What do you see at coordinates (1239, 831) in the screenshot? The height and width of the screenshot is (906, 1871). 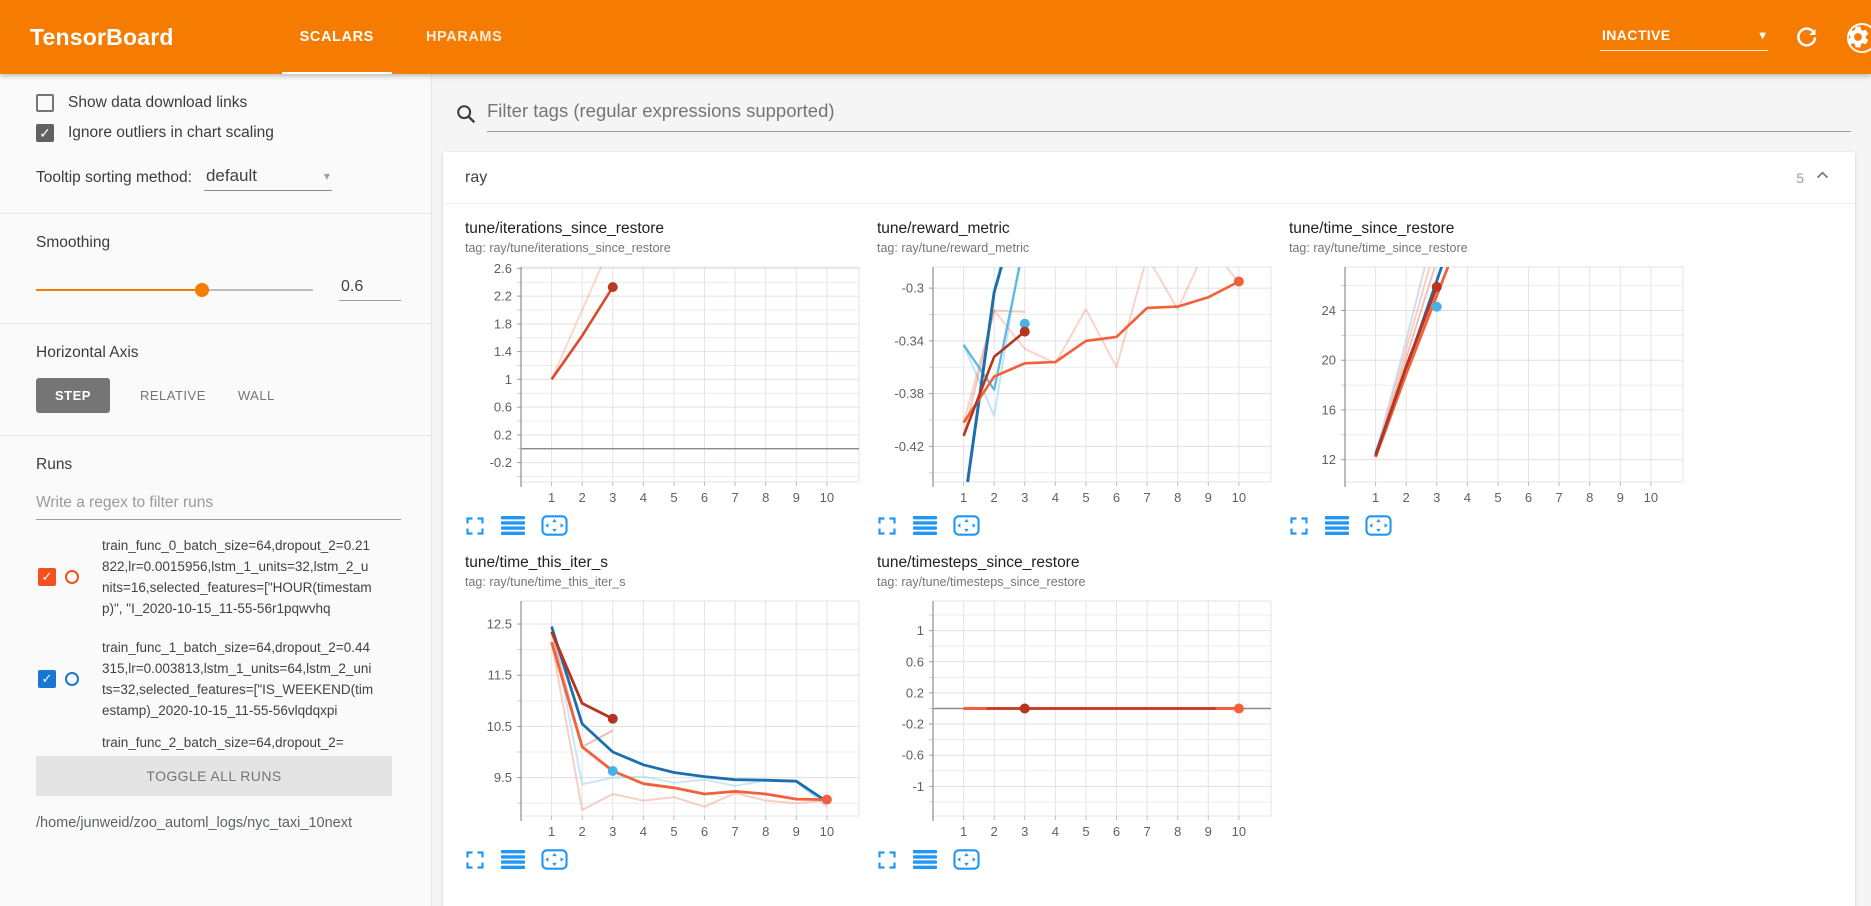 I see `svg-text: 10` at bounding box center [1239, 831].